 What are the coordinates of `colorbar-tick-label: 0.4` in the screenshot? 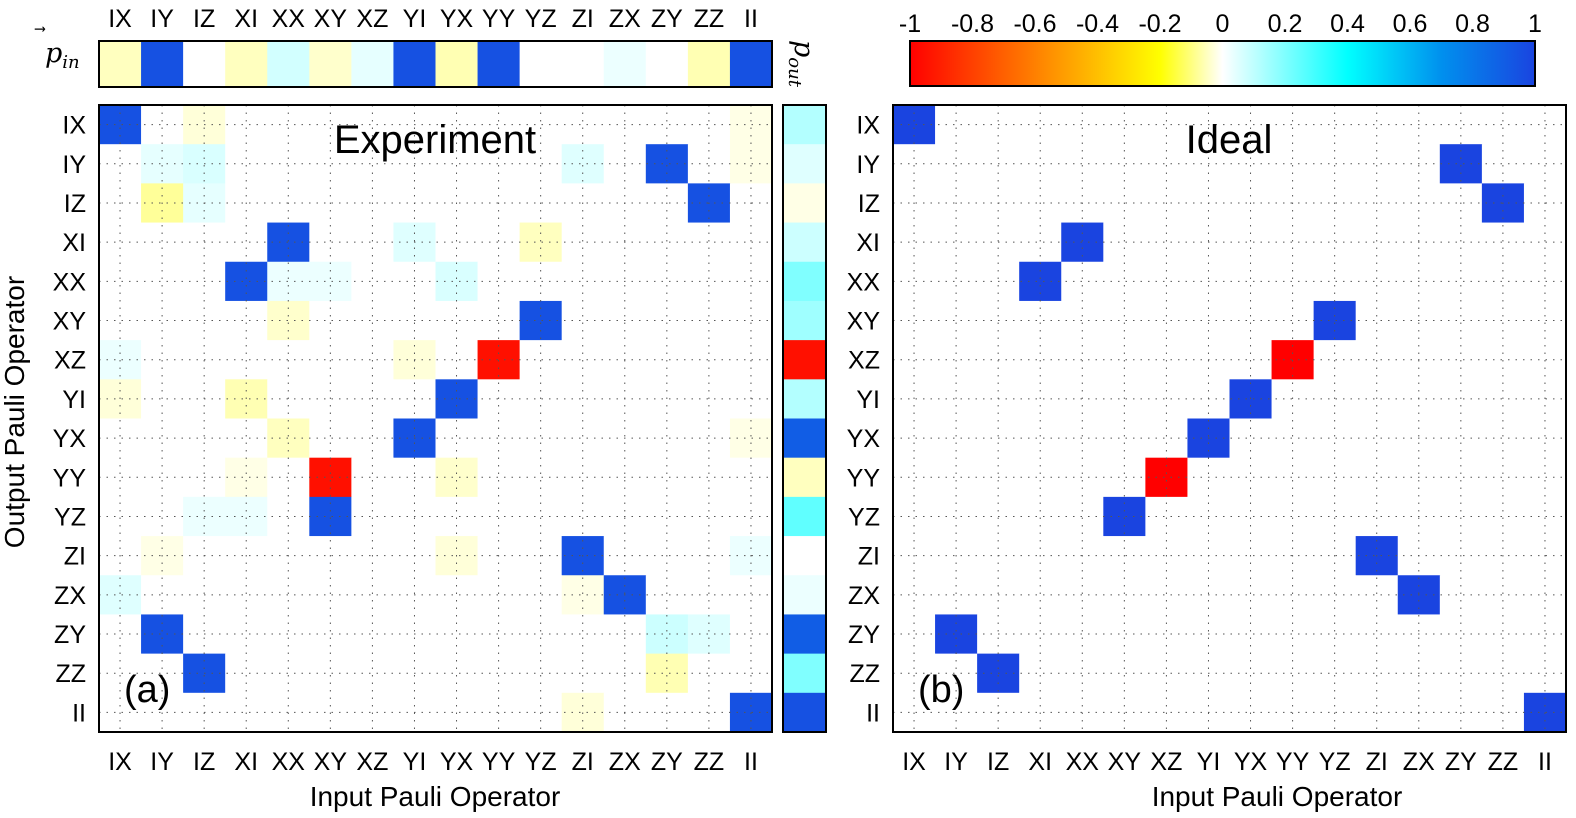 It's located at (1347, 24).